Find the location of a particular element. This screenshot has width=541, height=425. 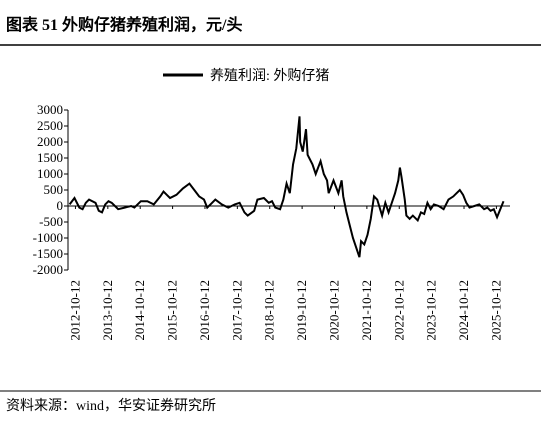

x-tick-label: 2020-10-12 is located at coordinates (333, 310).